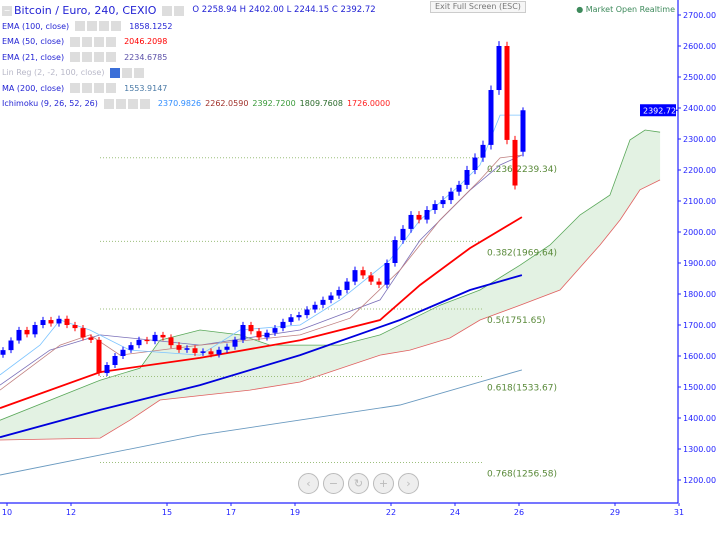 The width and height of the screenshot is (725, 543). I want to click on ma200-line, so click(261, 422).